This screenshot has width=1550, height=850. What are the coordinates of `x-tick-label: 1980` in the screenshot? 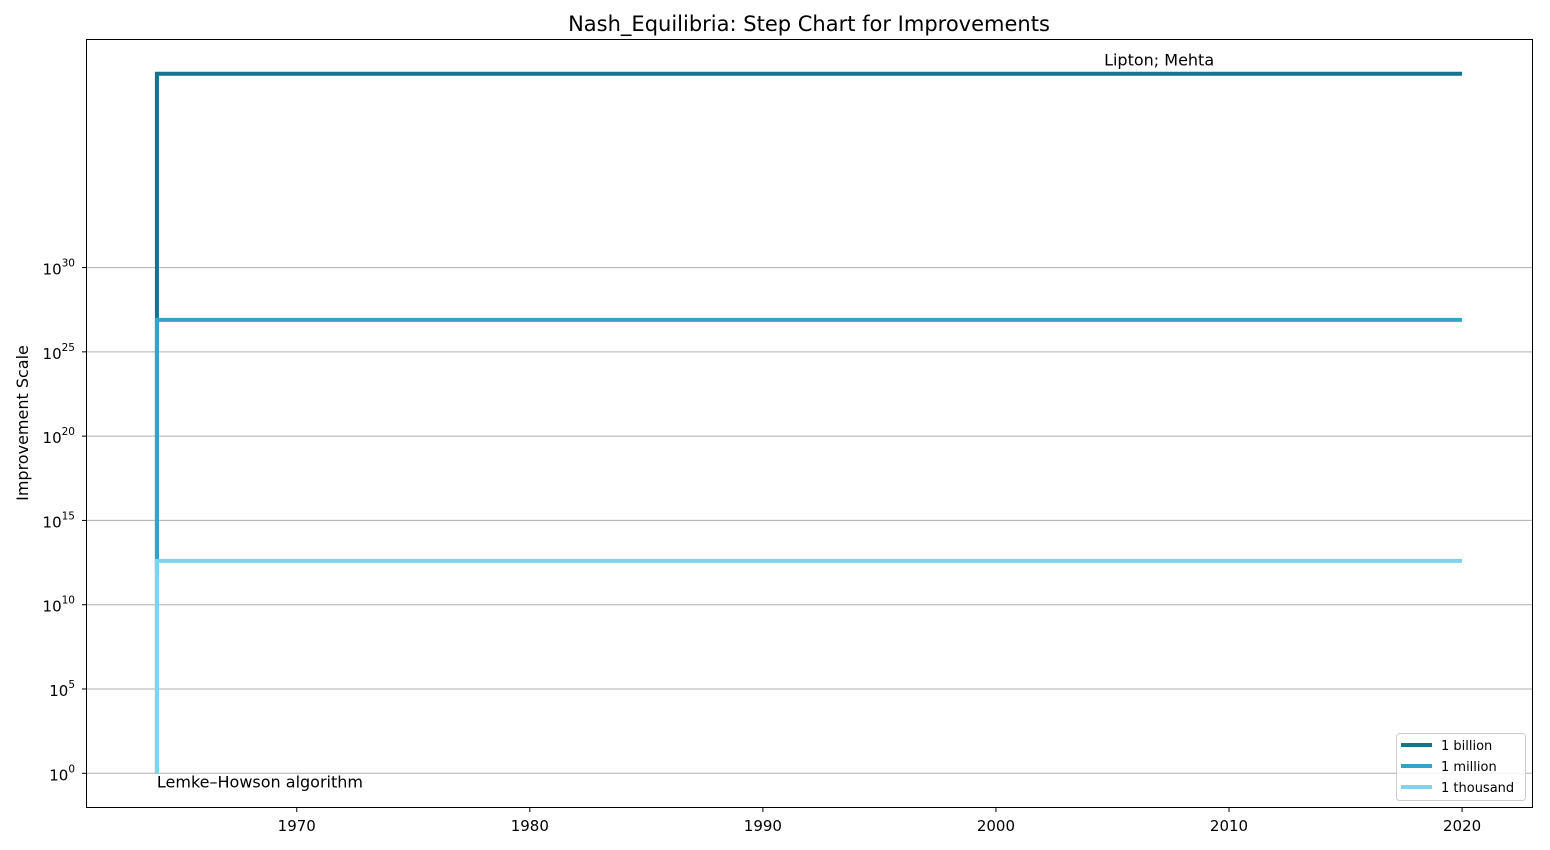 It's located at (530, 826).